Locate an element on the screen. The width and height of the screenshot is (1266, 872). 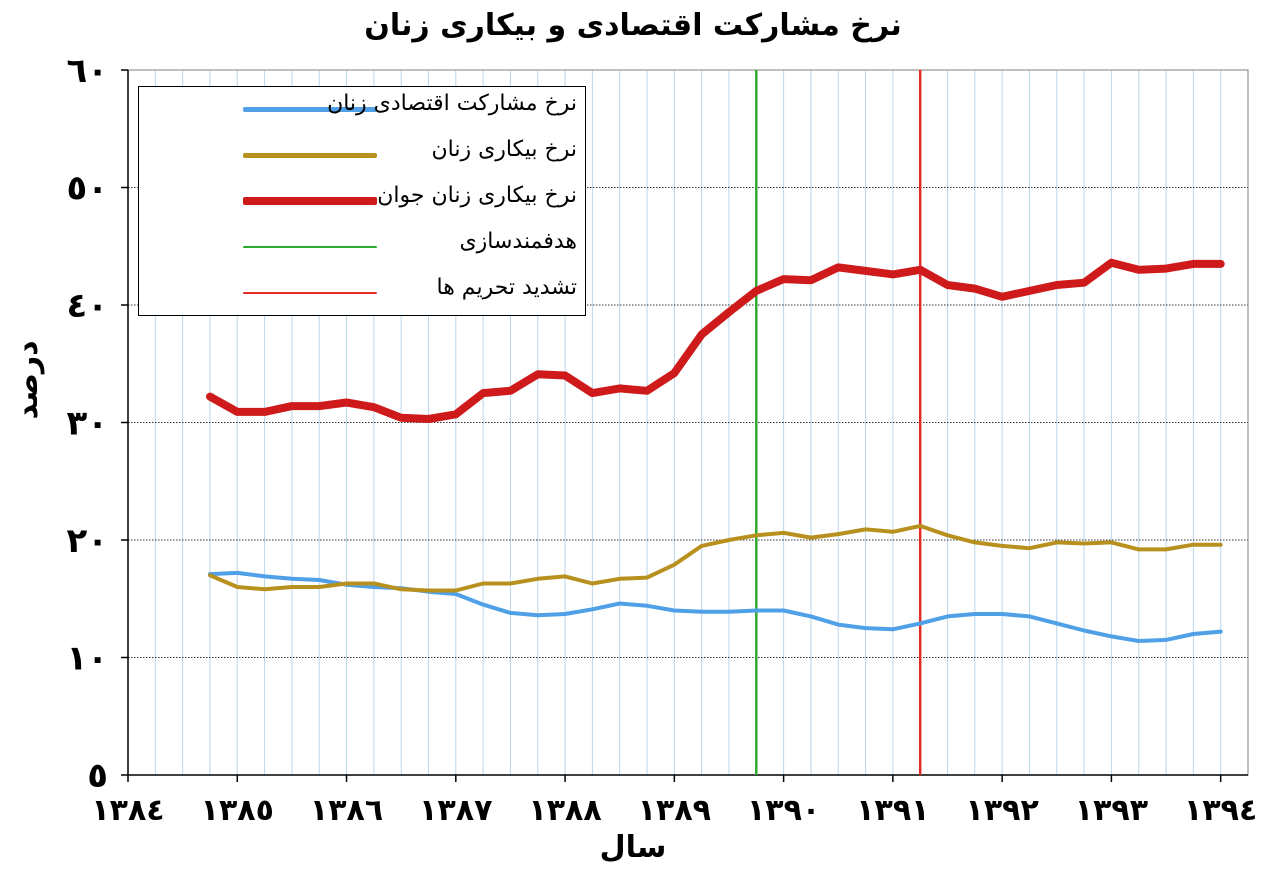
x-tick-label: ١٣٩٤ is located at coordinates (1220, 810).